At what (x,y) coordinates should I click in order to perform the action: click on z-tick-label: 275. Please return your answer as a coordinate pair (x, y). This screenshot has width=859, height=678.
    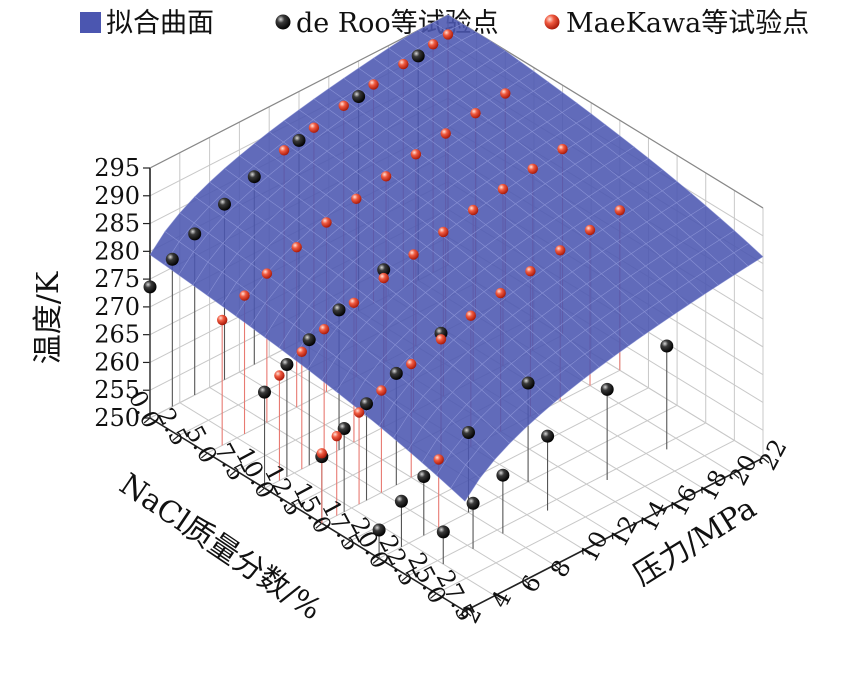
    Looking at the image, I should click on (117, 279).